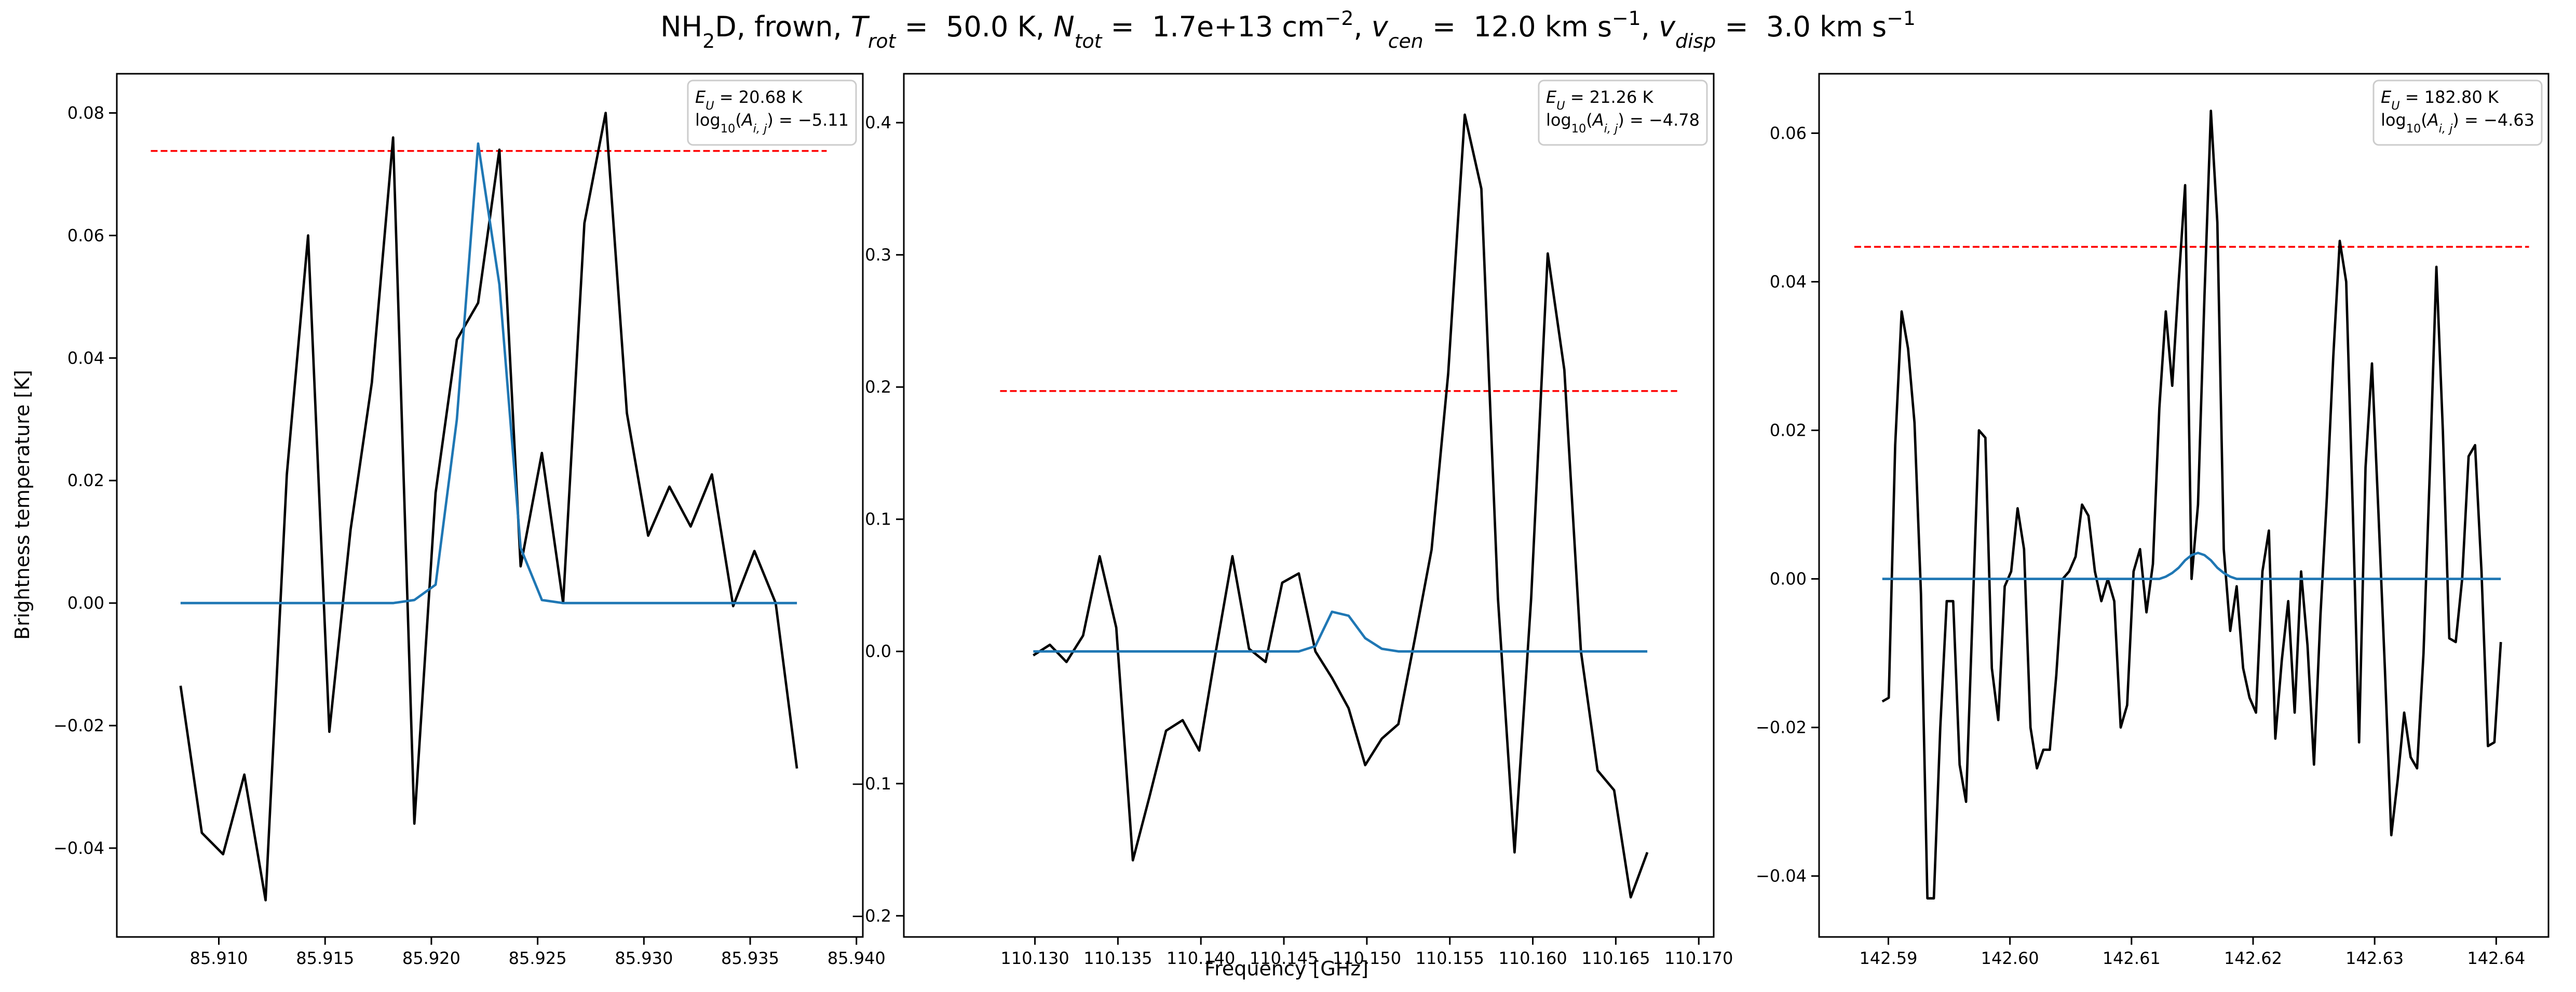 Image resolution: width=2576 pixels, height=992 pixels. What do you see at coordinates (22, 505) in the screenshot?
I see `y-axis-label: Brightness temperature [K]` at bounding box center [22, 505].